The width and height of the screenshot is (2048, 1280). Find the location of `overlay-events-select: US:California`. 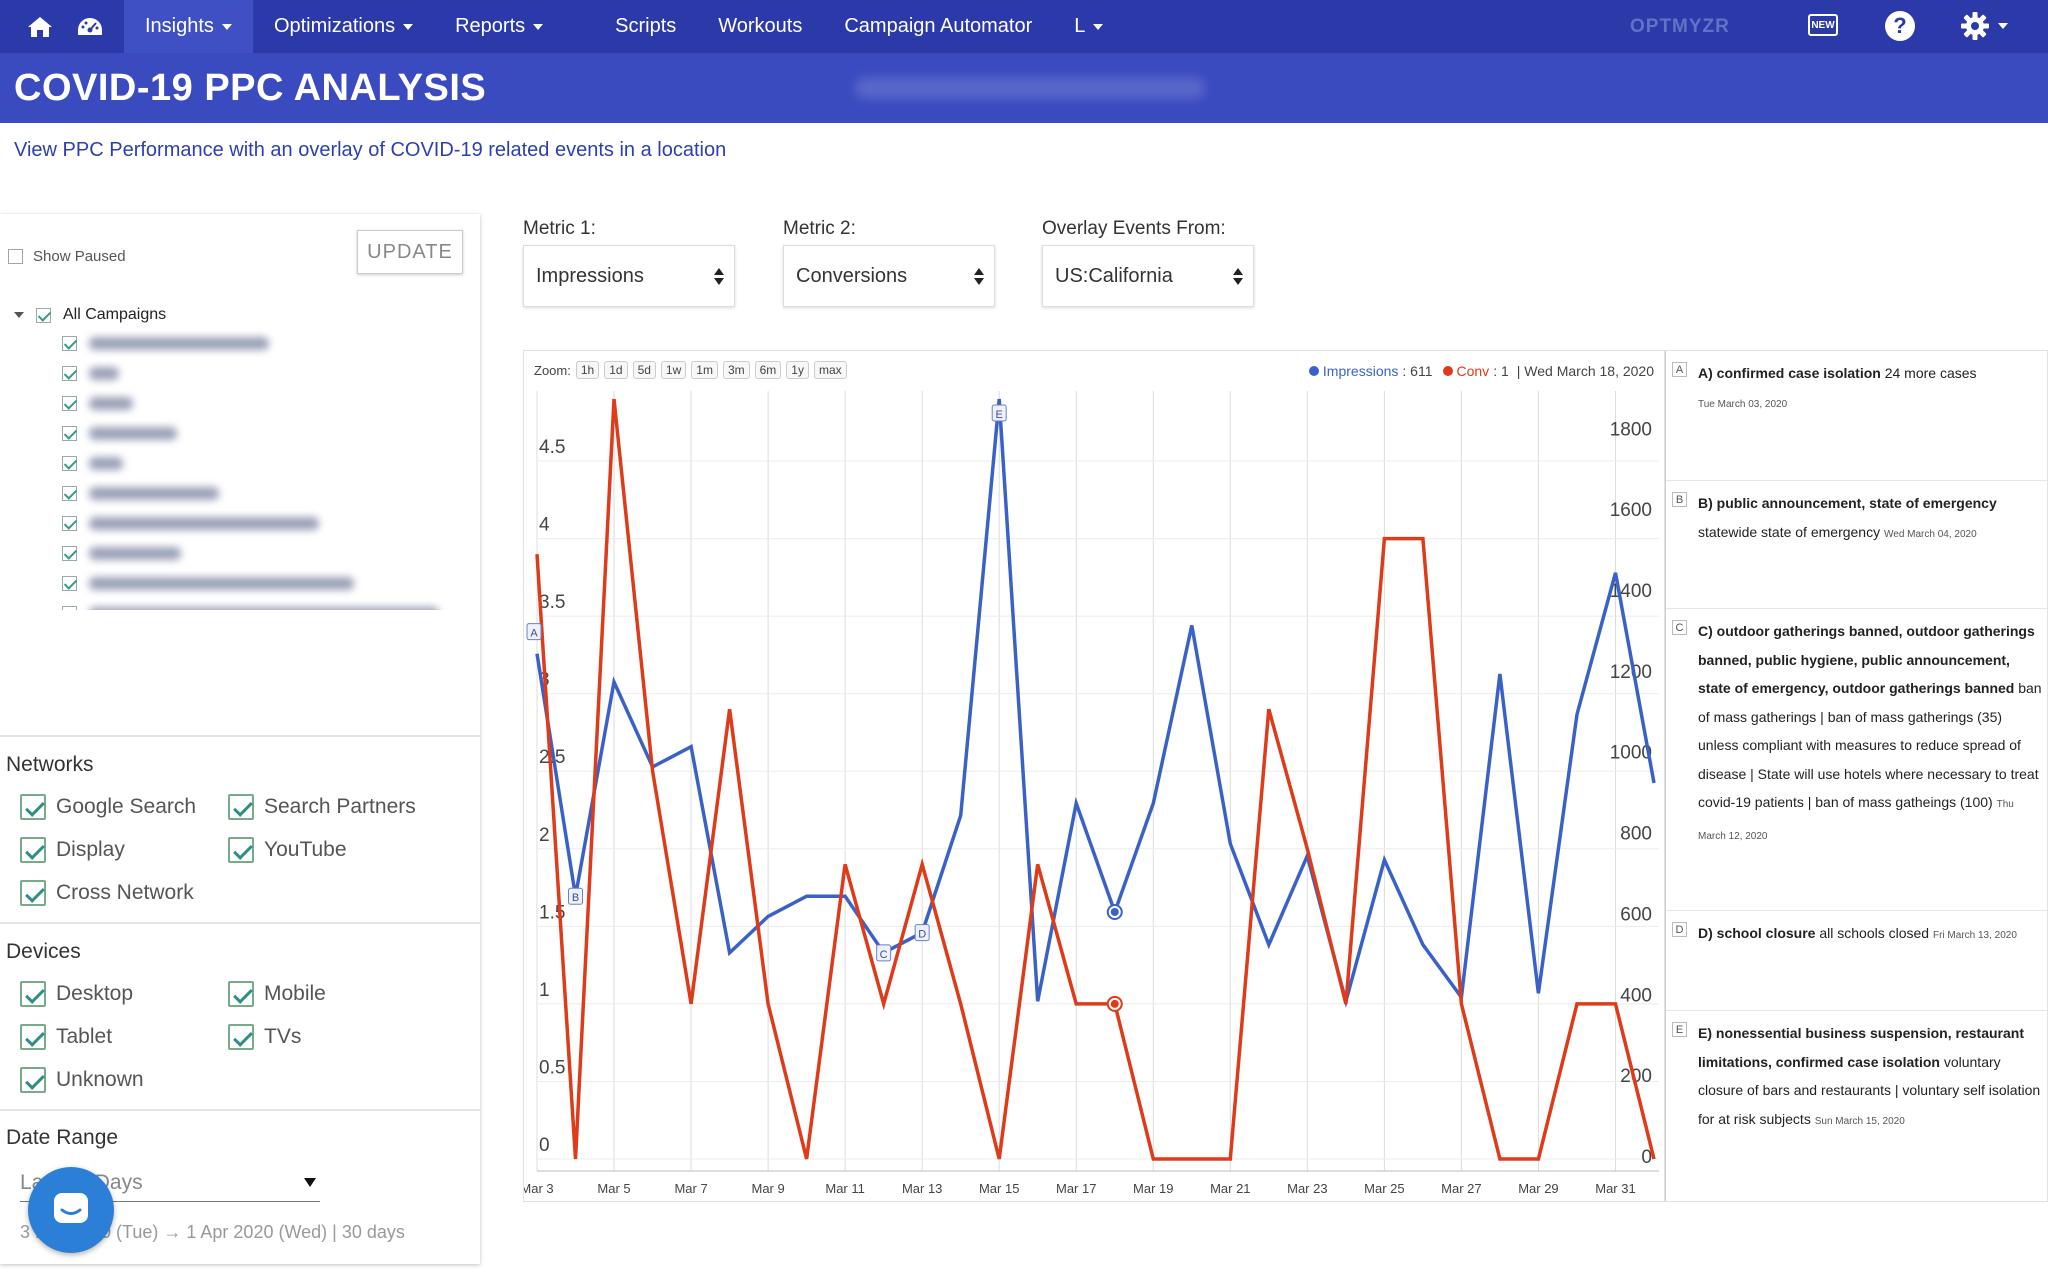

overlay-events-select: US:California is located at coordinates (1148, 276).